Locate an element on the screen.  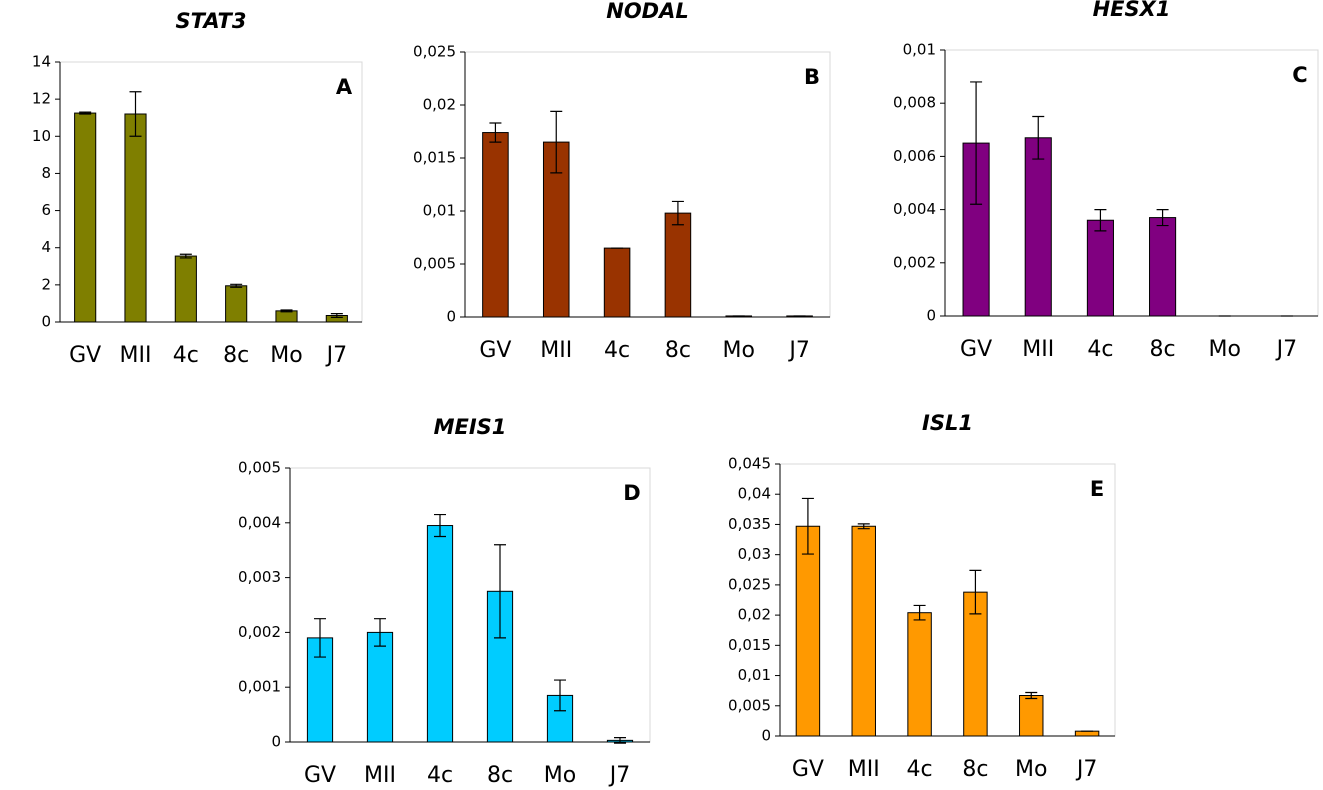
y-tick-label: 0,006 is located at coordinates (914, 156).